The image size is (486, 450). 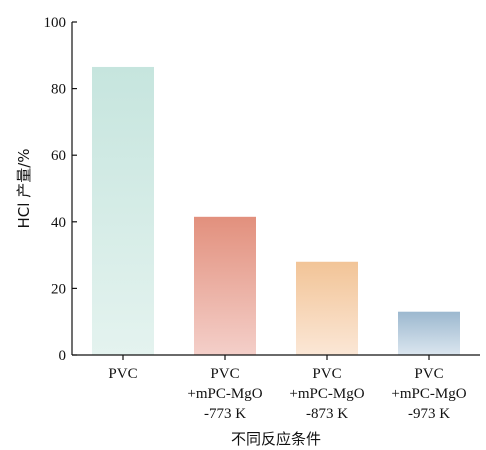 What do you see at coordinates (276, 439) in the screenshot?
I see `x-axis-title: 不同反应条件` at bounding box center [276, 439].